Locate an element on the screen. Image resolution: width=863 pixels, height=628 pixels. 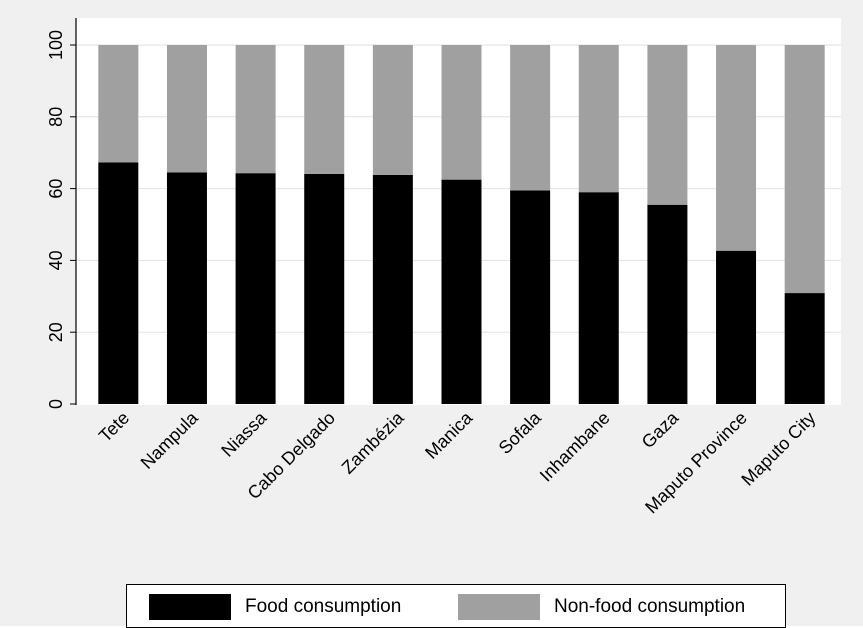
x-tick-label-10: Maputo City is located at coordinates (778, 449).